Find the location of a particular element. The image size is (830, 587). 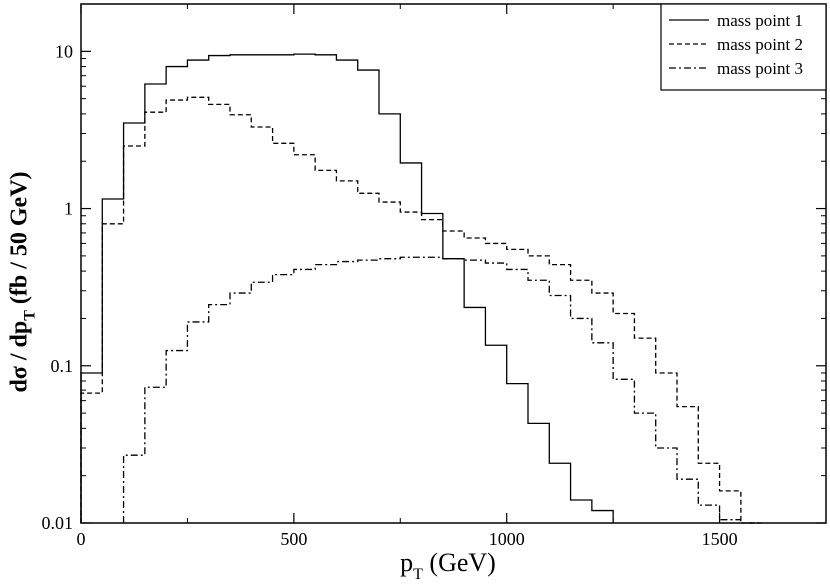

legend-label-1: mass point 1 is located at coordinates (760, 20).